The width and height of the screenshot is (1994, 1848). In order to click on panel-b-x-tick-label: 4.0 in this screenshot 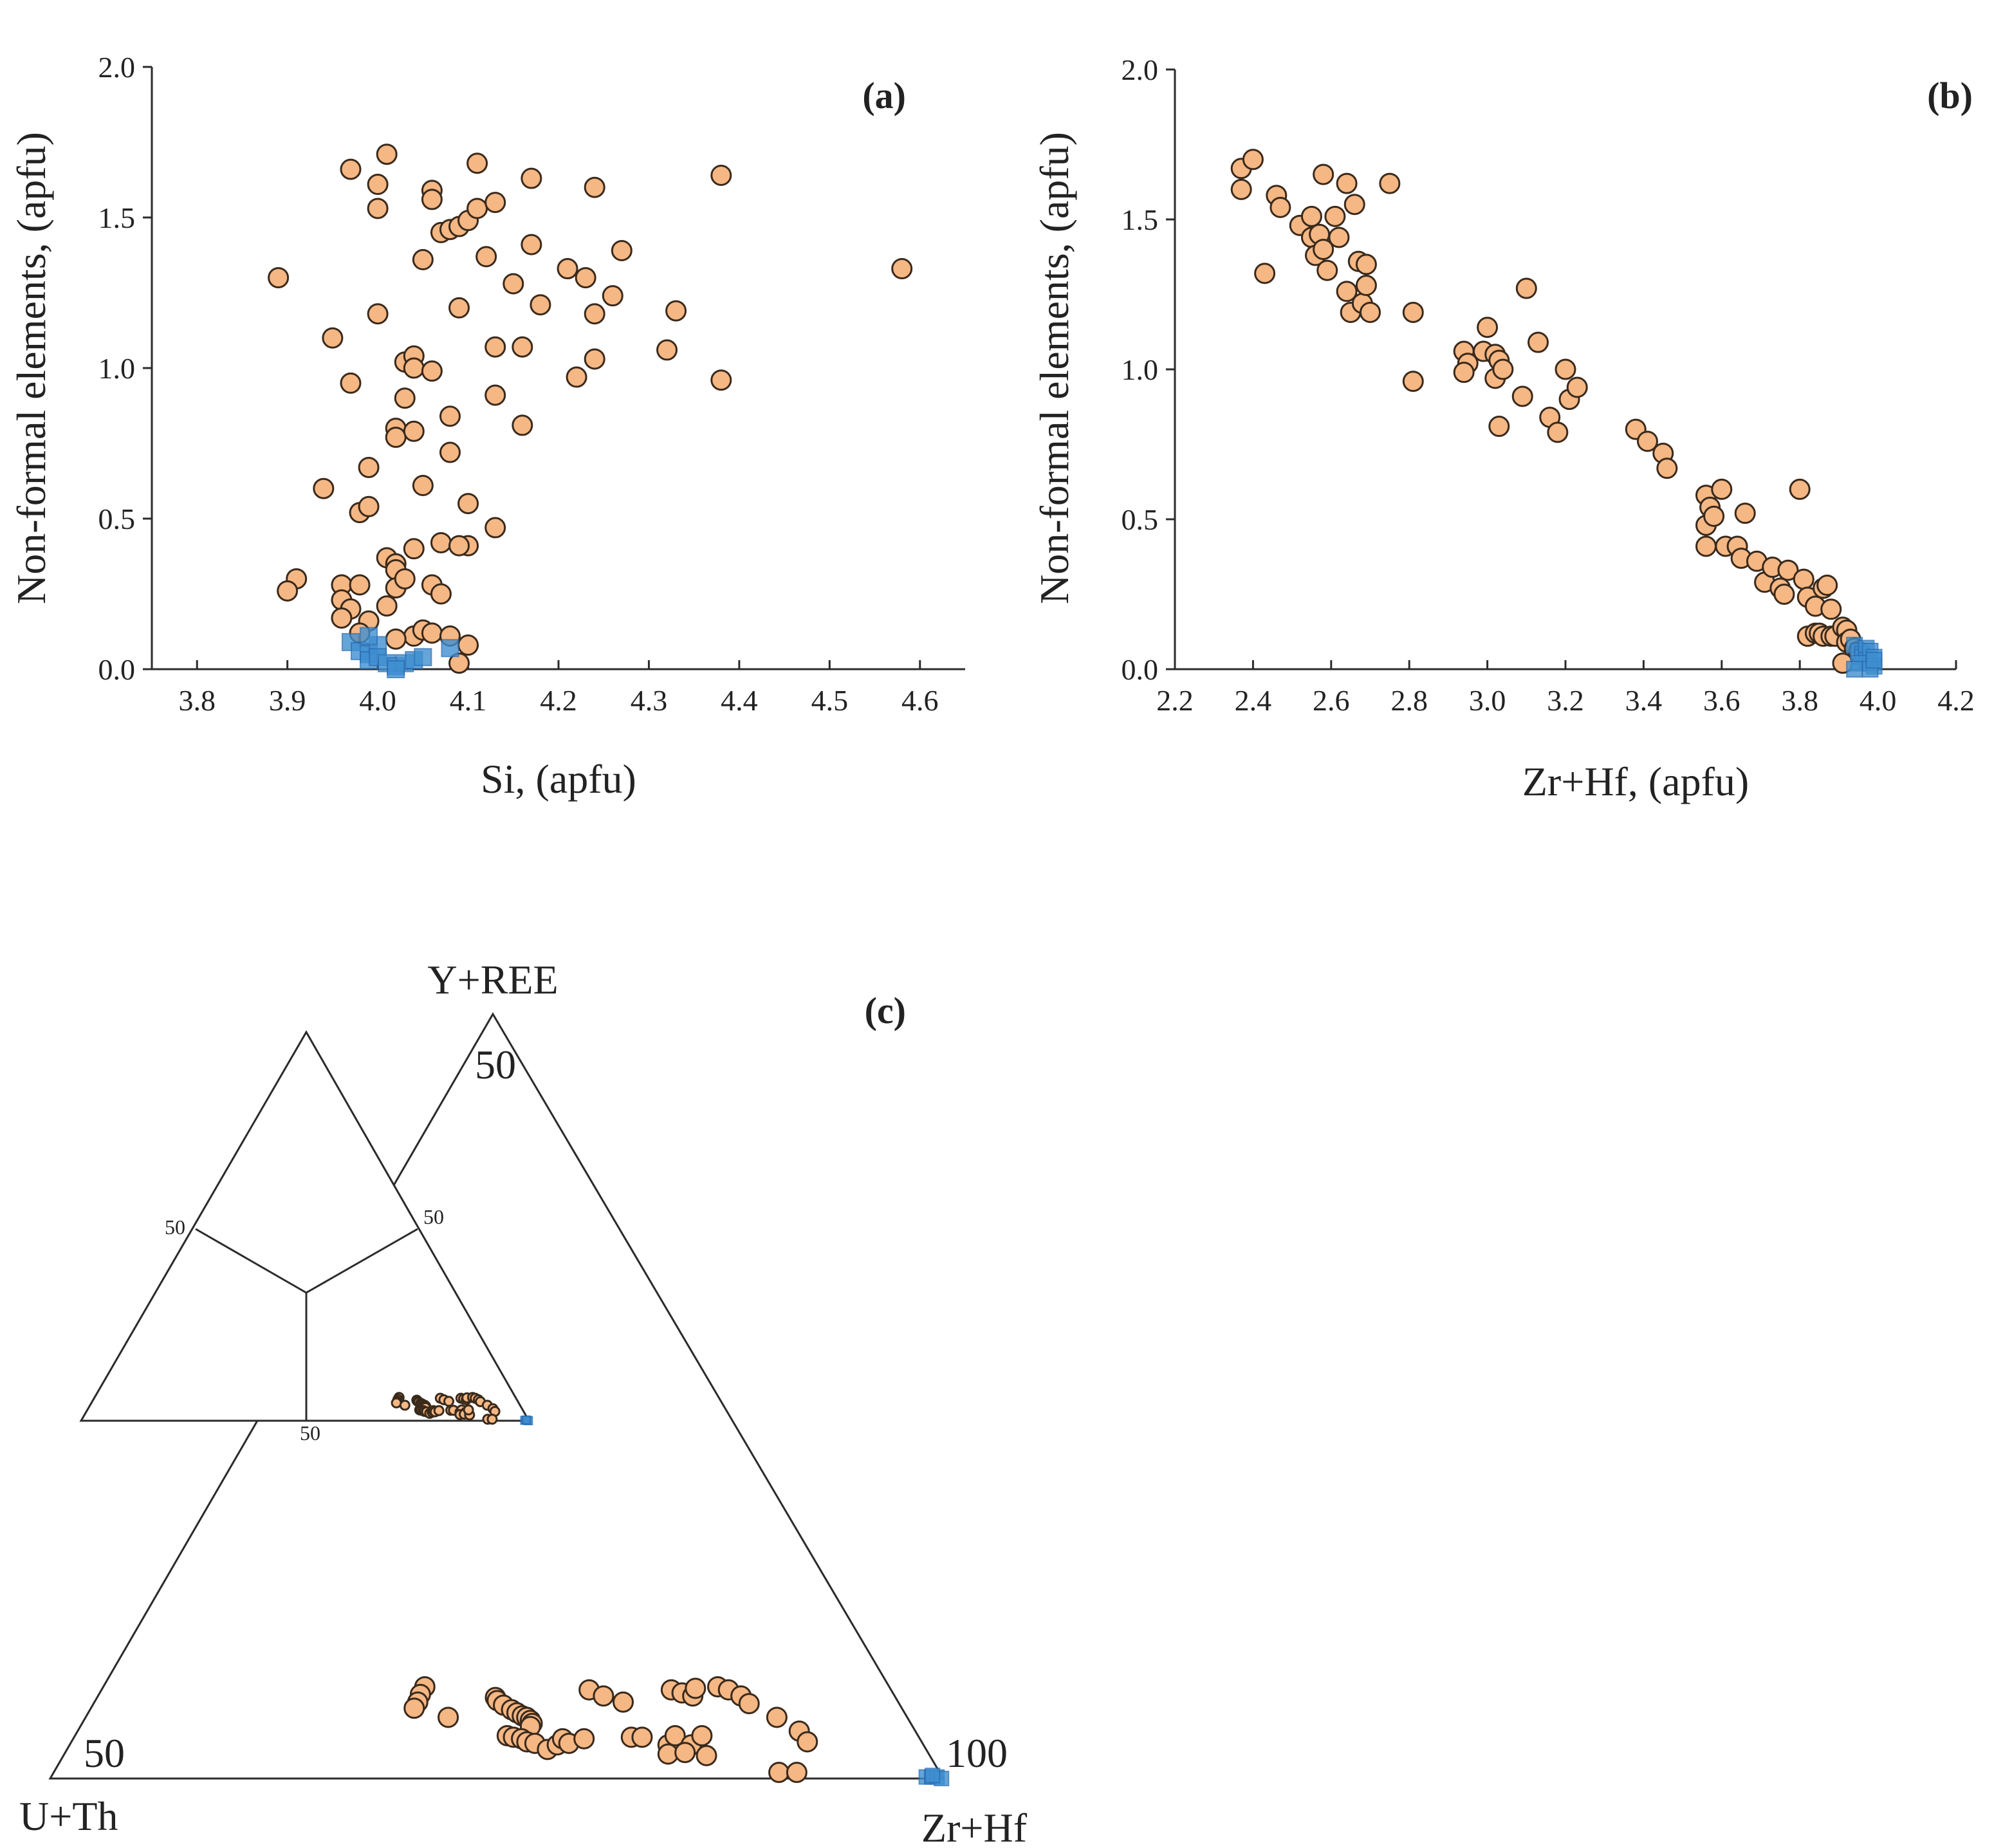, I will do `click(1879, 701)`.